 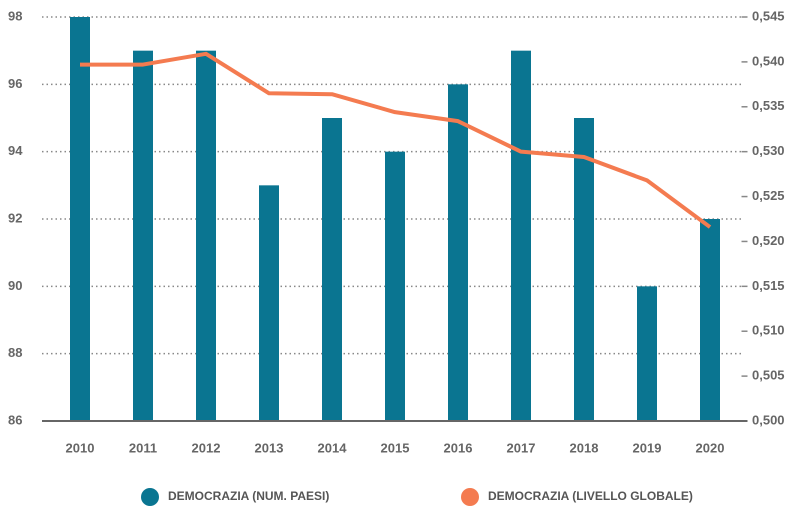 What do you see at coordinates (248, 496) in the screenshot?
I see `legend-label: DEMOCRAZIA (NUM. PAESI)` at bounding box center [248, 496].